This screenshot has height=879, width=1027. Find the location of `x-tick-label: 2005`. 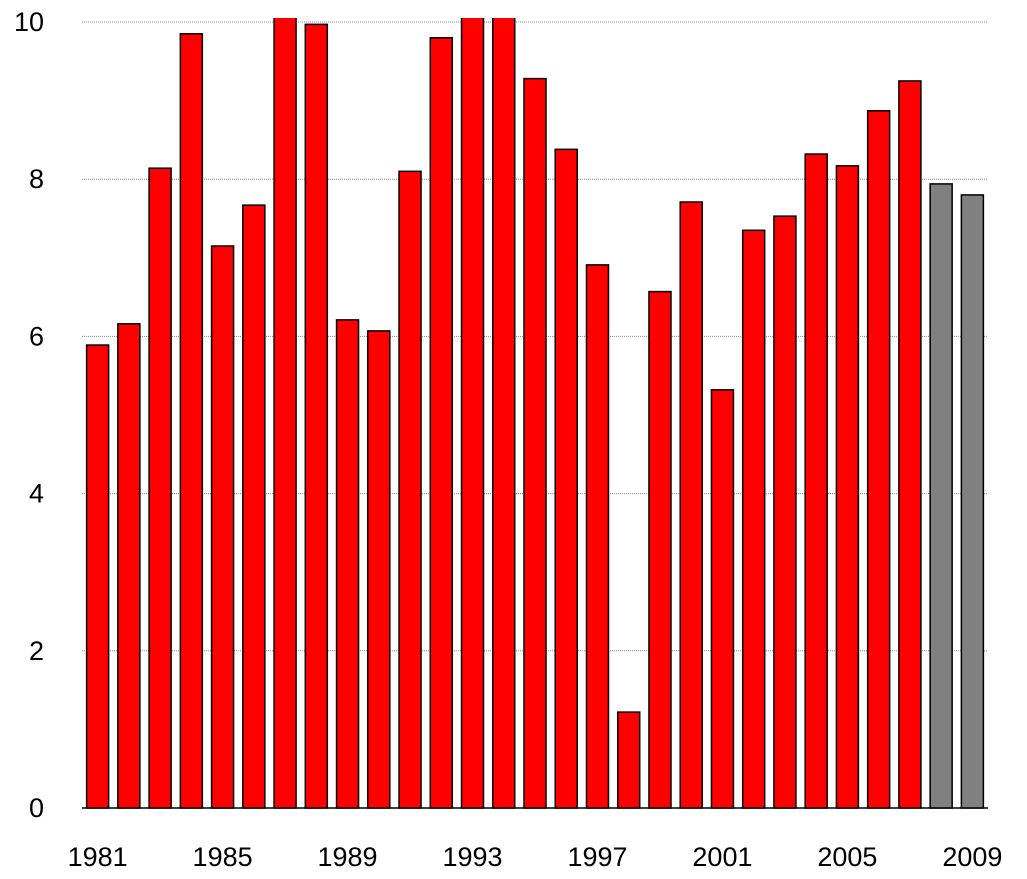

x-tick-label: 2005 is located at coordinates (847, 857).